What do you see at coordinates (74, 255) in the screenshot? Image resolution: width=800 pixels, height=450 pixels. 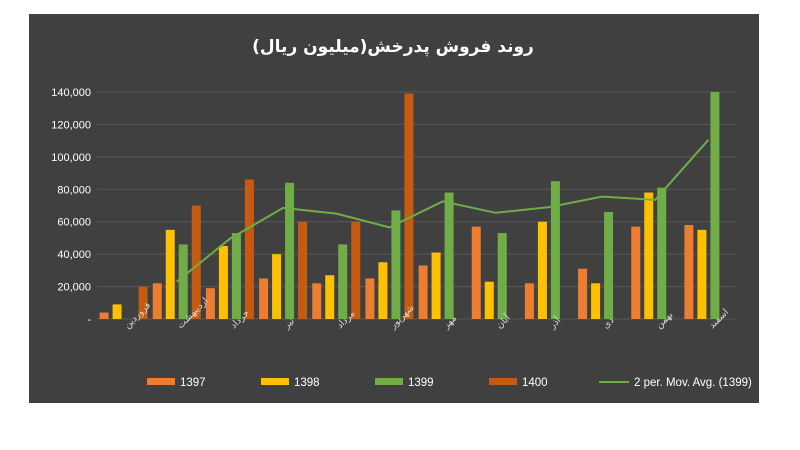 I see `y-tick-label: 40,000` at bounding box center [74, 255].